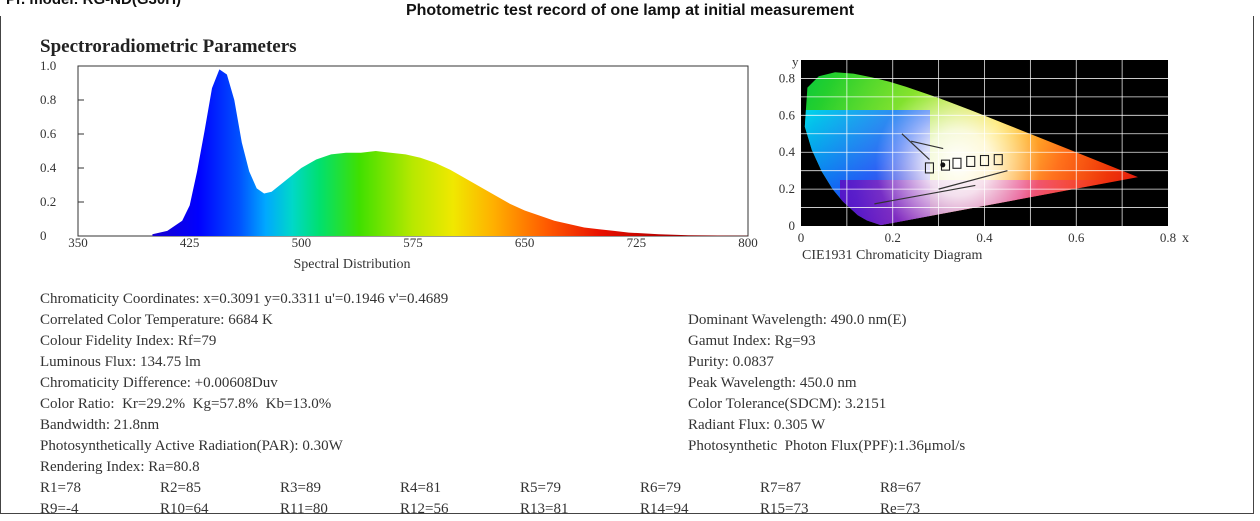  Describe the element at coordinates (787, 404) in the screenshot. I see `color-tolerance: Color Tolerance(SDCM): 3.2151` at that location.